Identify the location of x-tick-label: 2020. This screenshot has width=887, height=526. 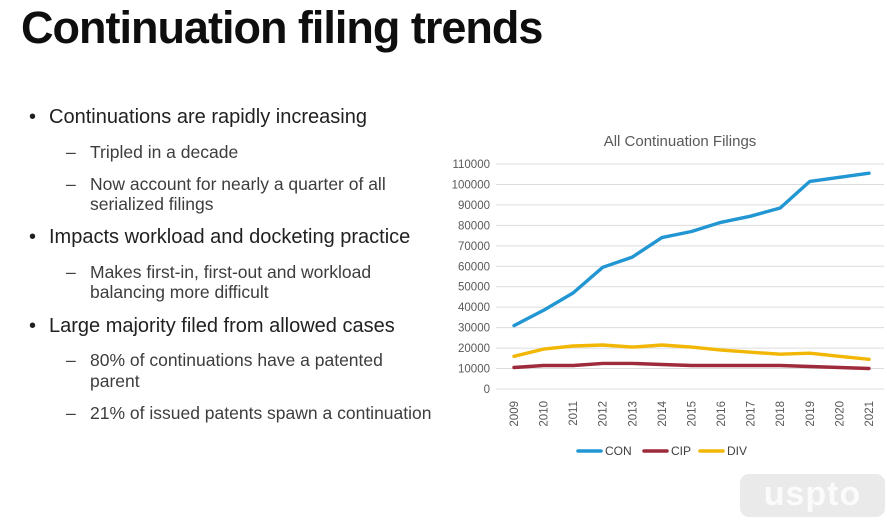
(840, 414).